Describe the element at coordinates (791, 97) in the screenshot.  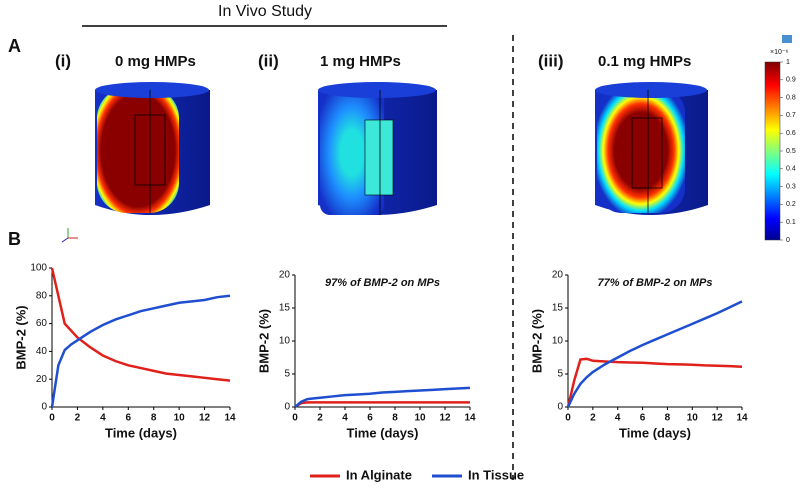
I see `colorbar-tick-label: 0.8` at that location.